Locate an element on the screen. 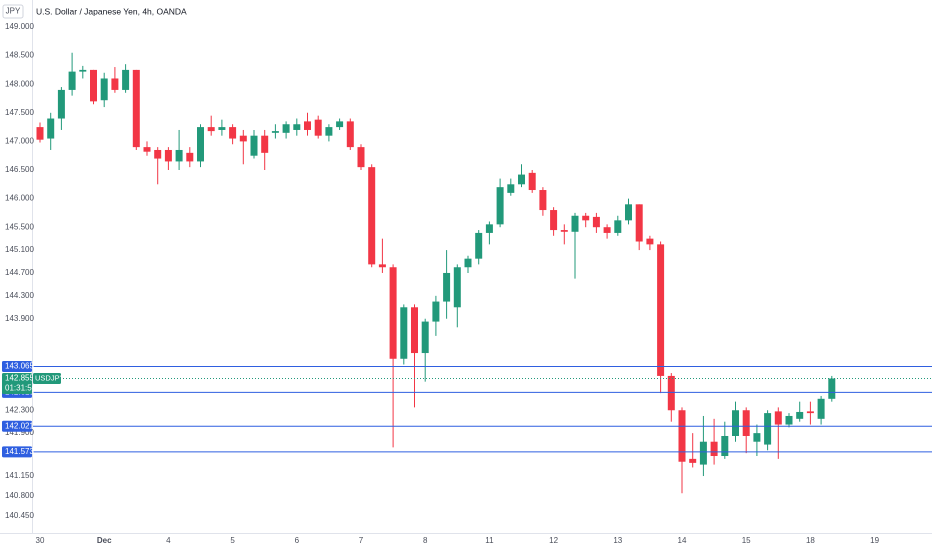 The image size is (932, 550). symbol-label: USDJPY is located at coordinates (50, 377).